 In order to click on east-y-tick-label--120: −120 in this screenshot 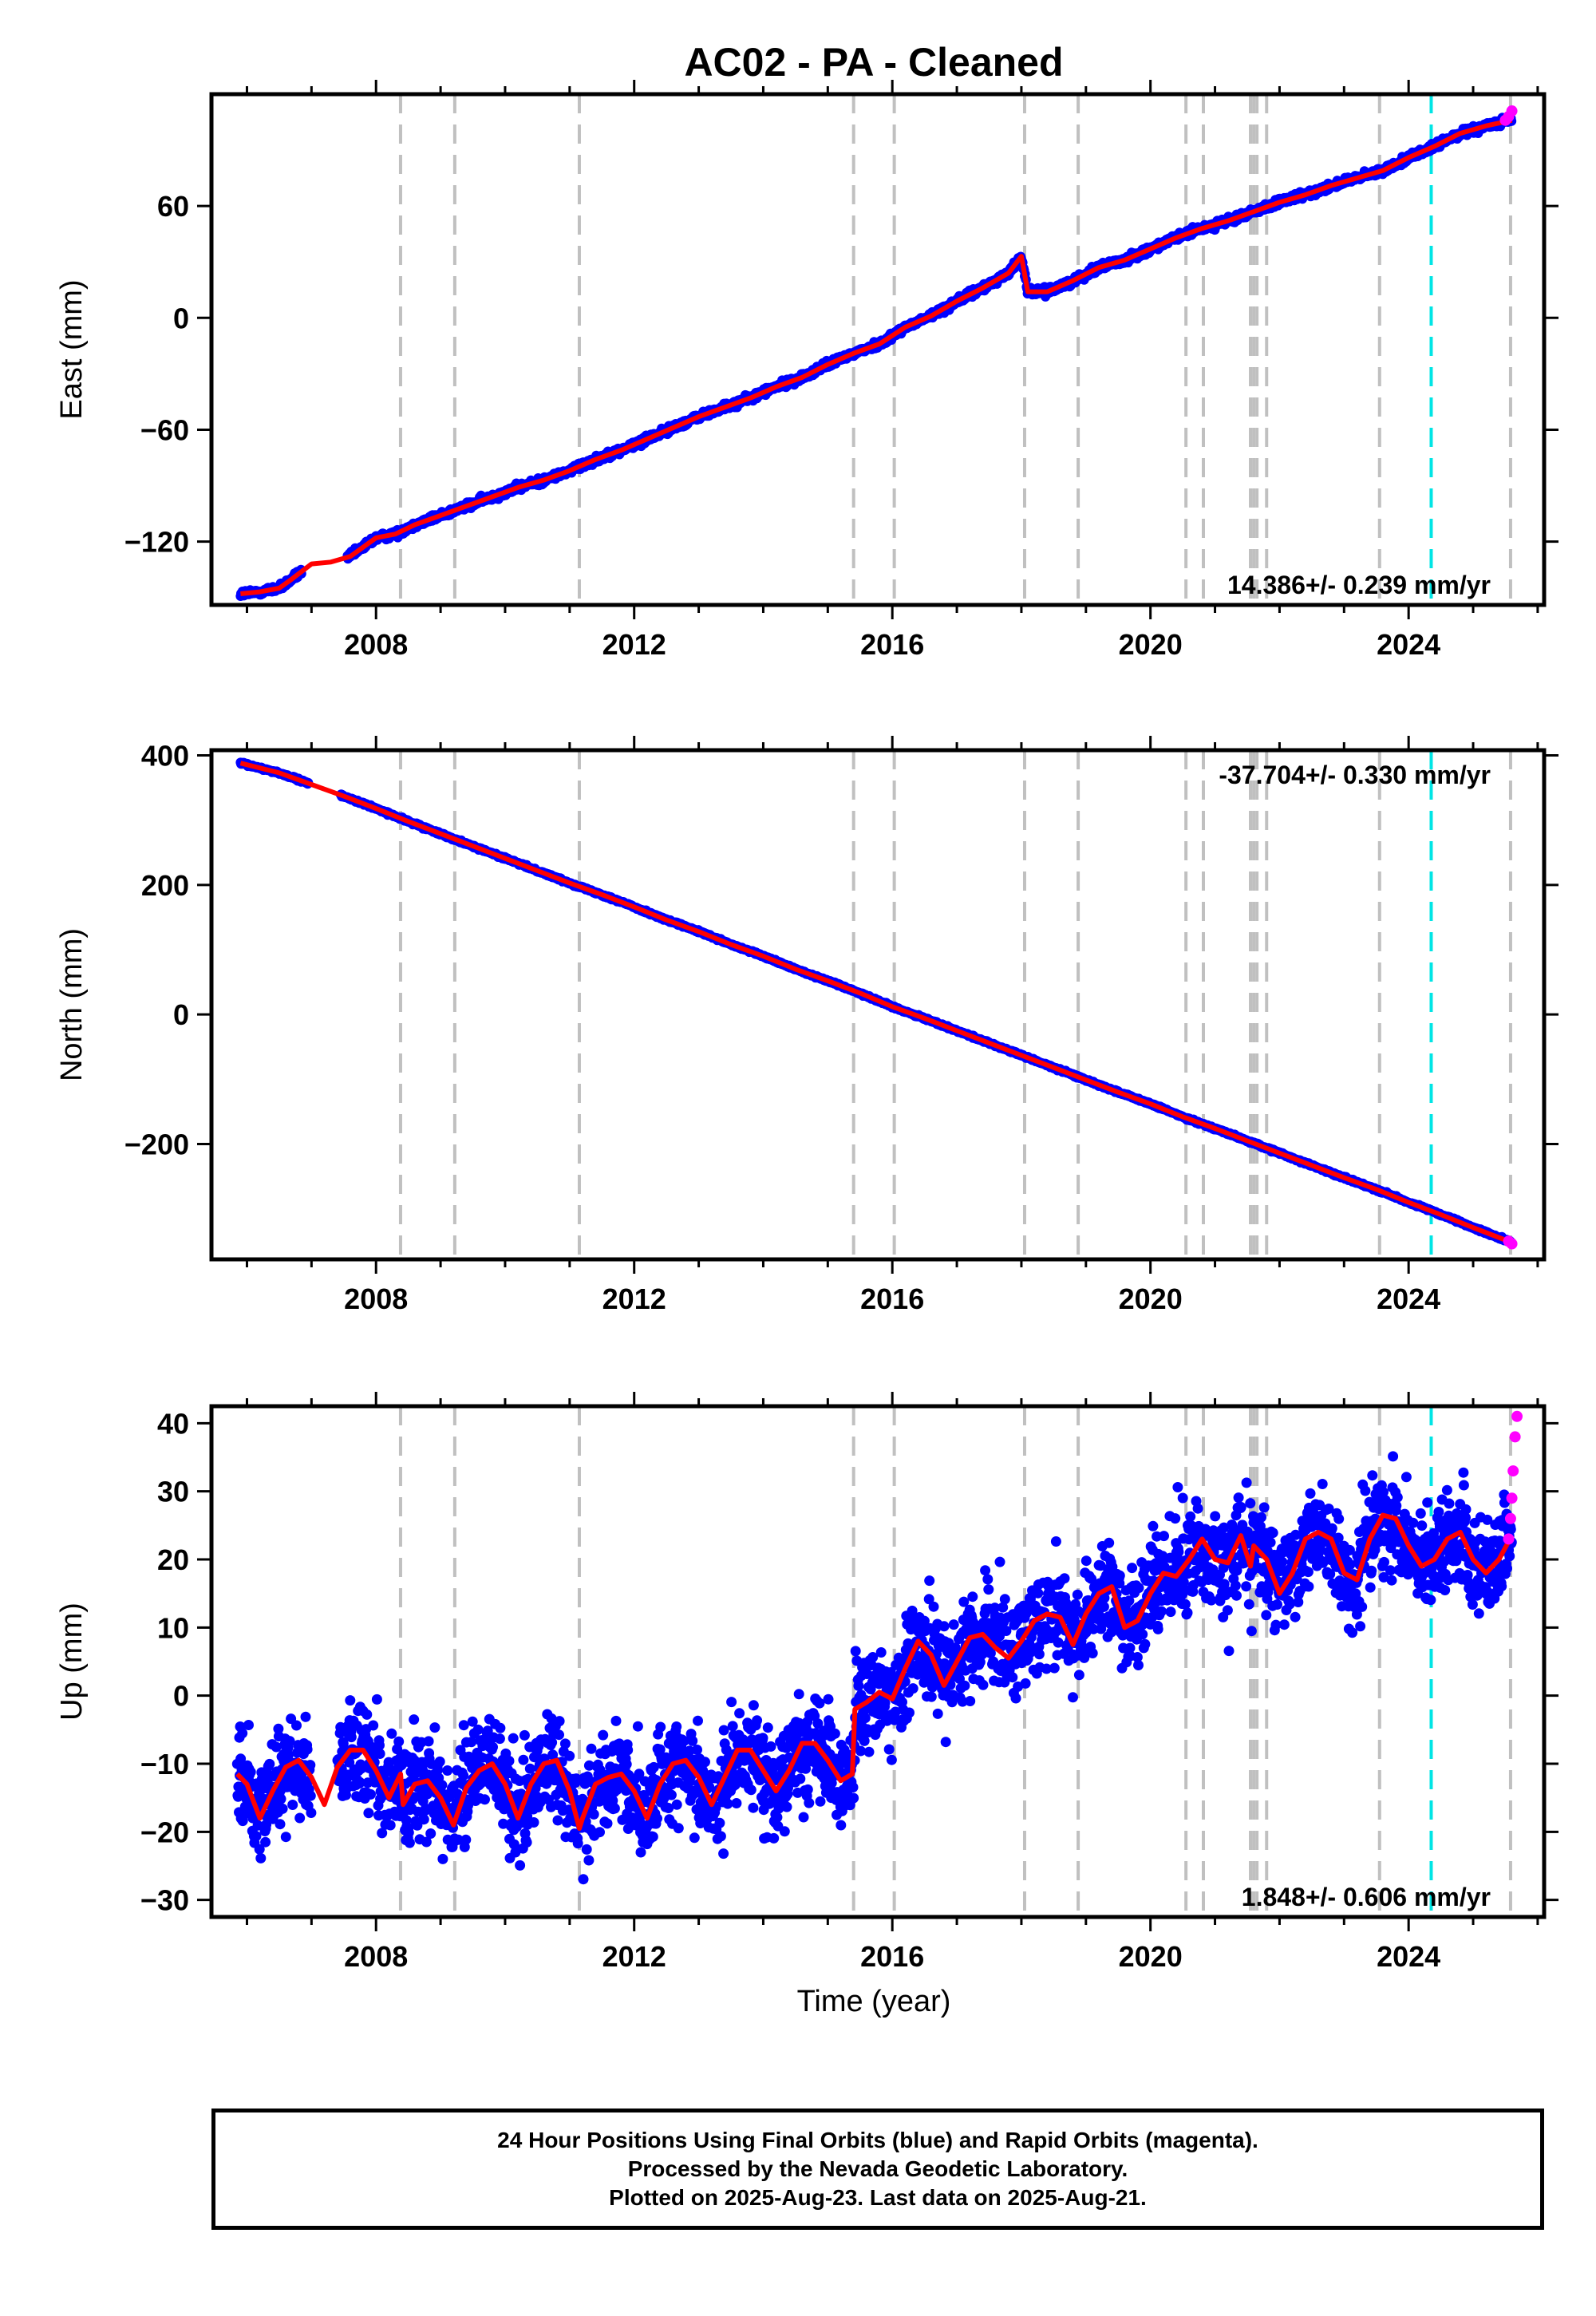, I will do `click(156, 542)`.